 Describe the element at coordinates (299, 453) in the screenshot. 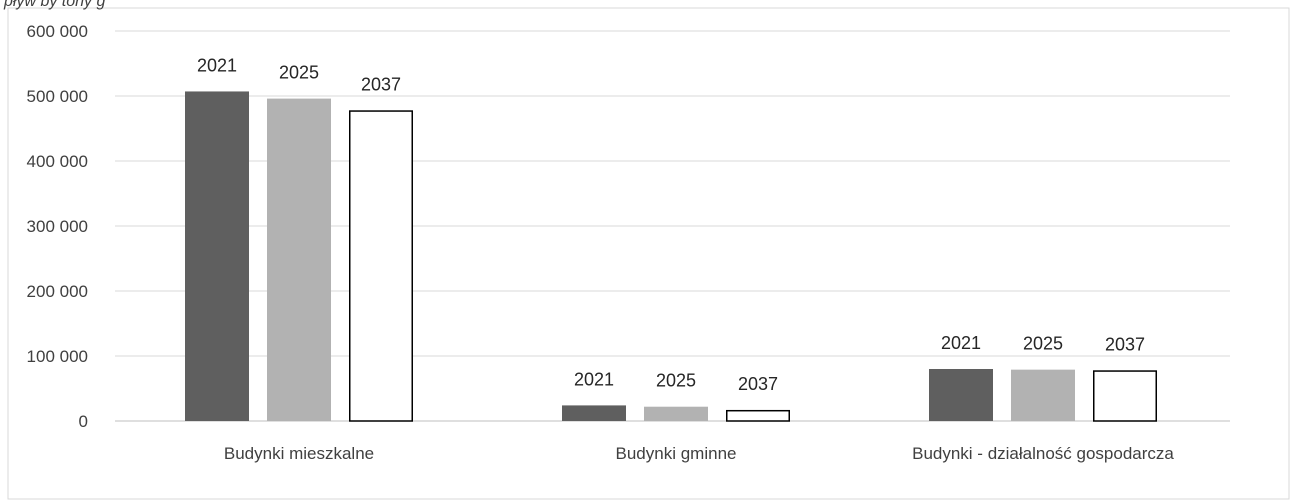

I see `category-label: Budynki mieszkalne` at that location.